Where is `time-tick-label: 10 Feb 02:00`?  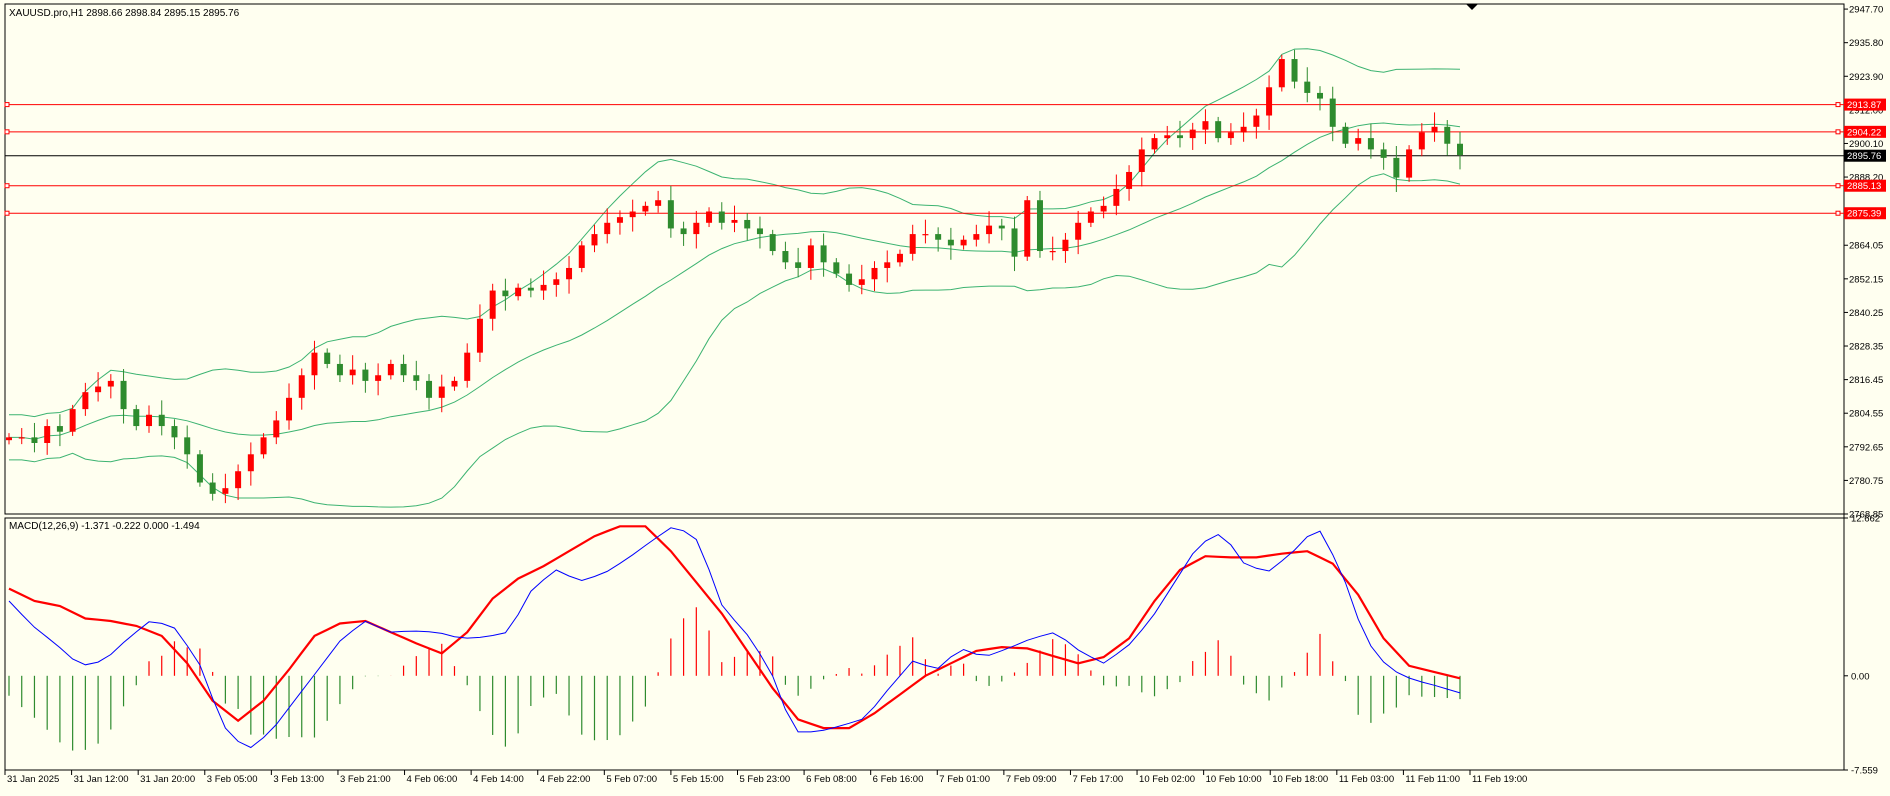 time-tick-label: 10 Feb 02:00 is located at coordinates (1167, 779).